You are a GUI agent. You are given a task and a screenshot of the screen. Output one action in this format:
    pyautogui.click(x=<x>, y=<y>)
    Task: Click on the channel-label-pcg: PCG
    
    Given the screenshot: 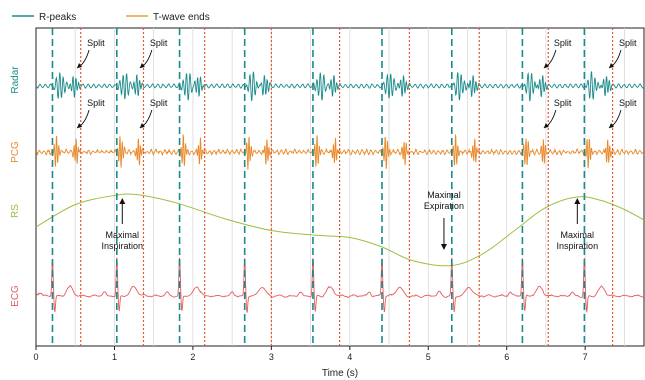 What is the action you would take?
    pyautogui.click(x=15, y=152)
    